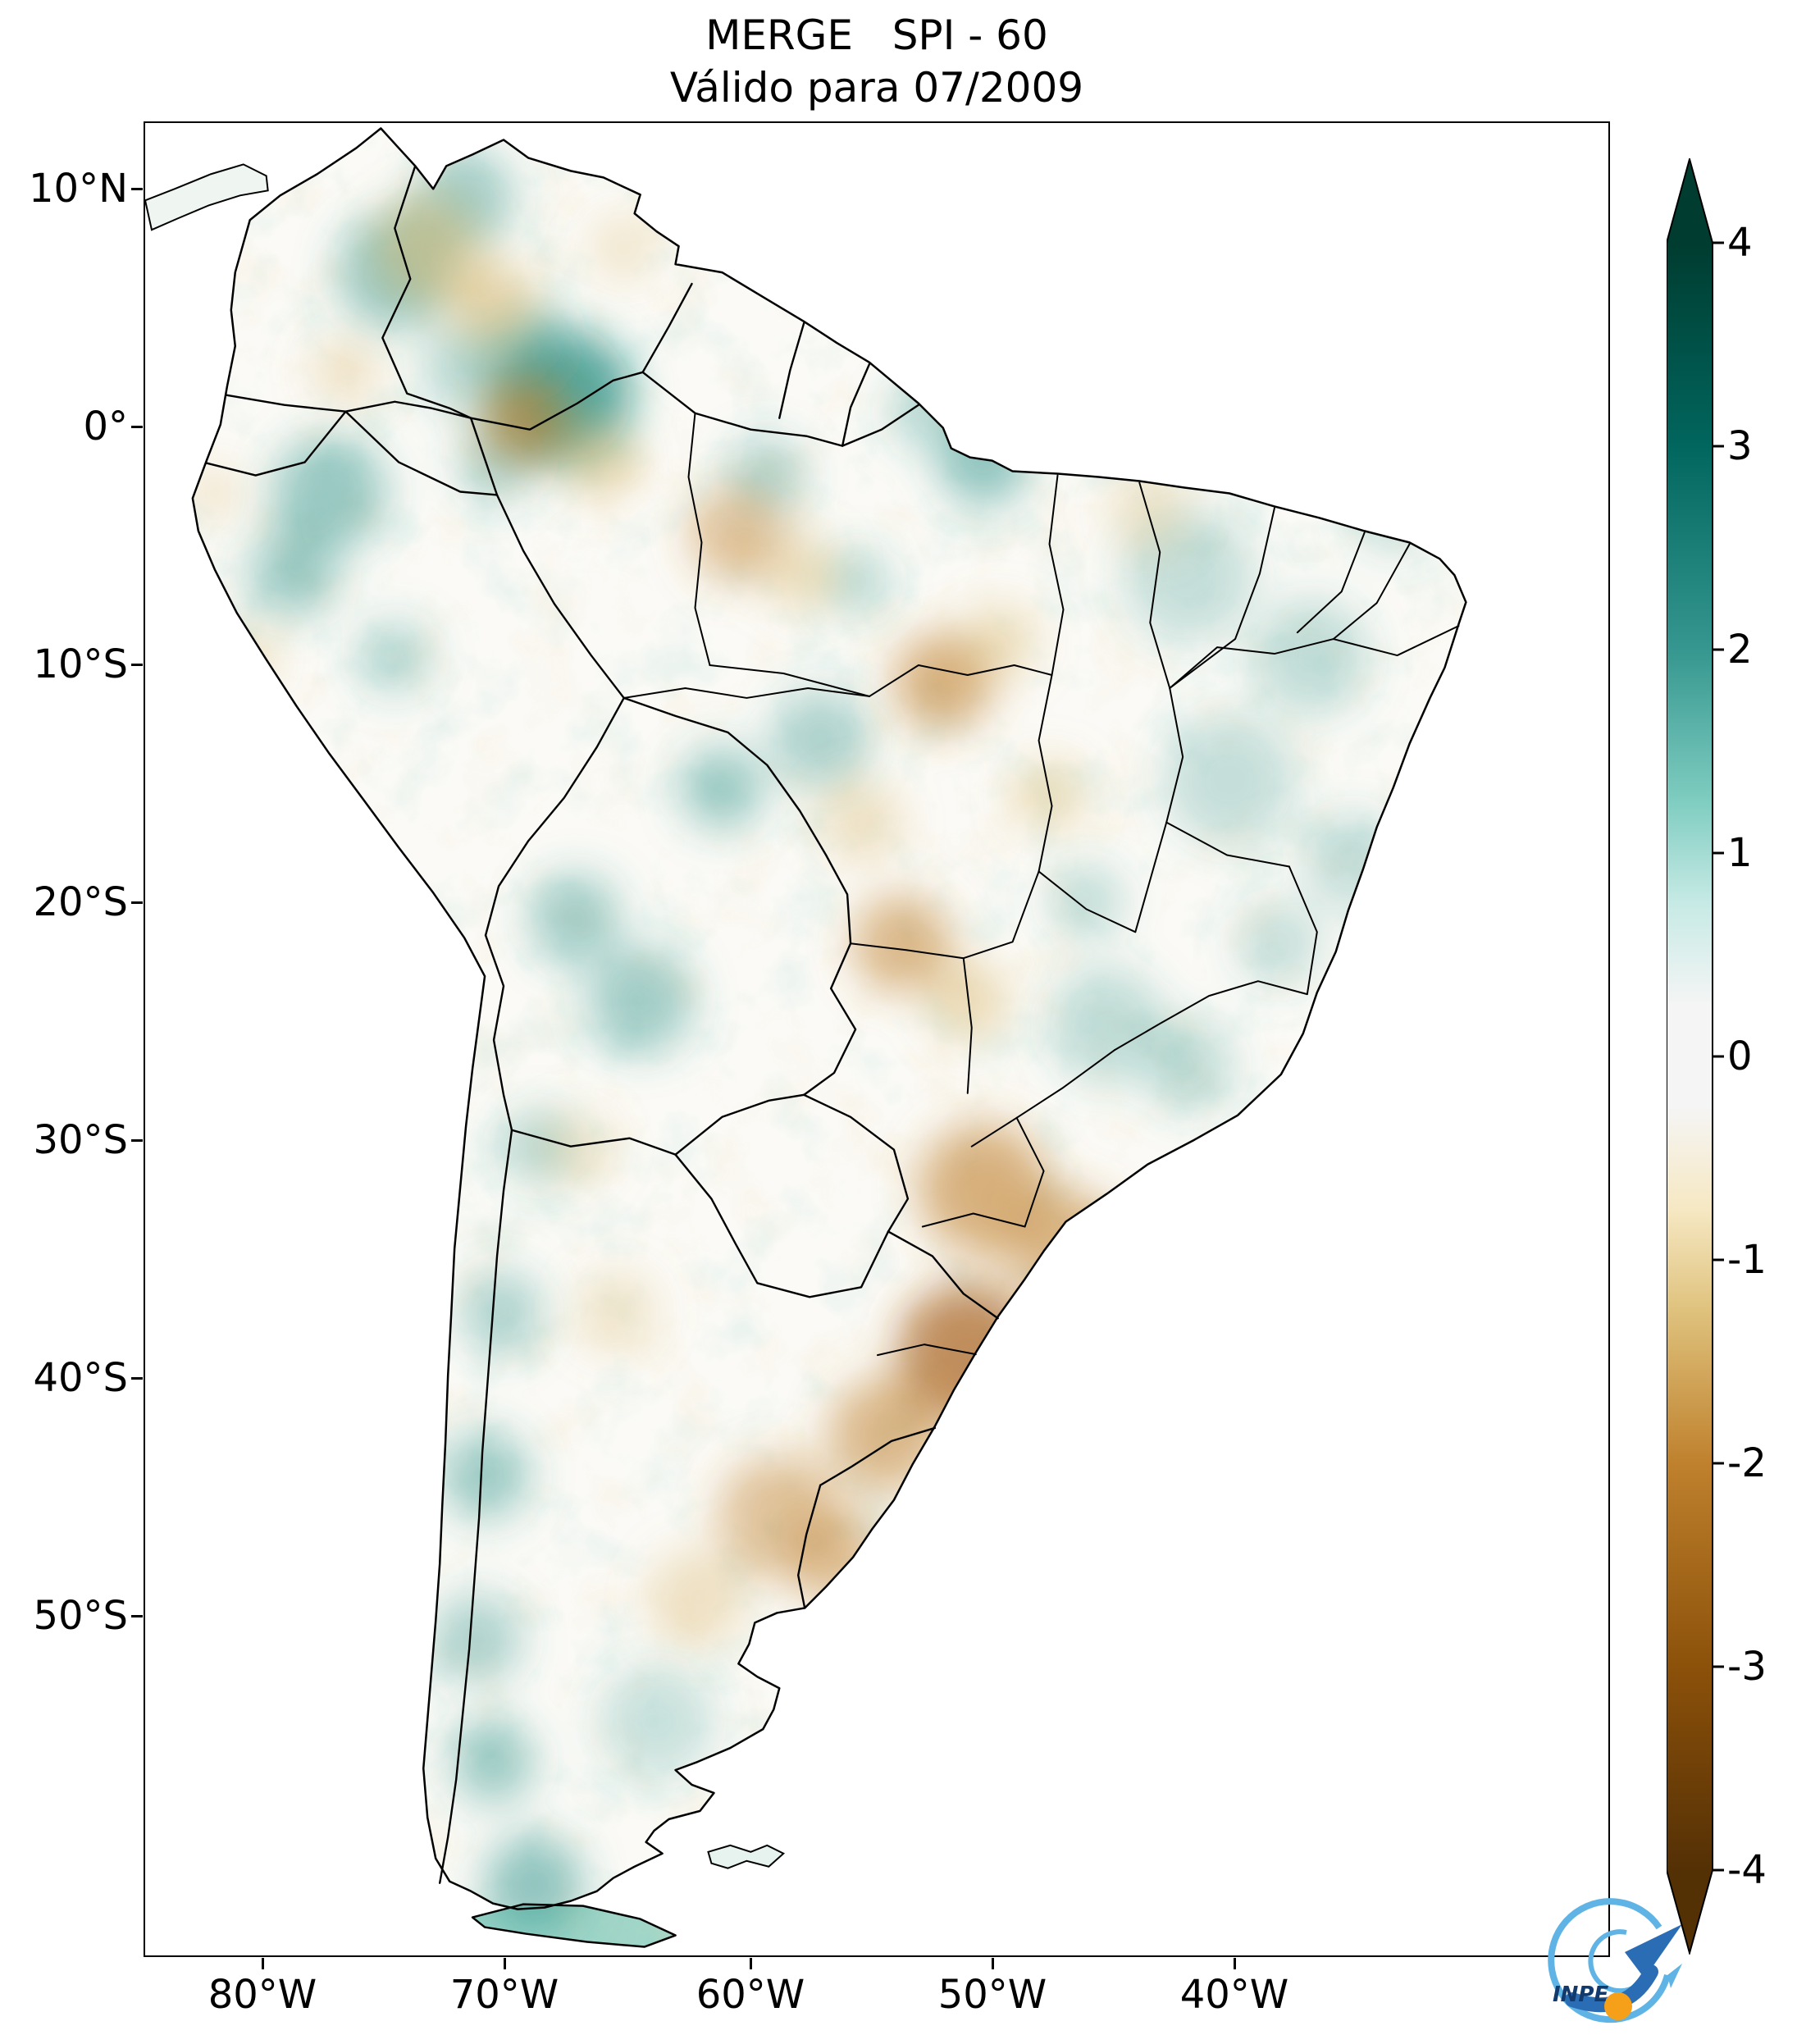 Image resolution: width=1797 pixels, height=2044 pixels. Describe the element at coordinates (876, 88) in the screenshot. I see `chart-subtitle: Válido para 07/2009` at that location.